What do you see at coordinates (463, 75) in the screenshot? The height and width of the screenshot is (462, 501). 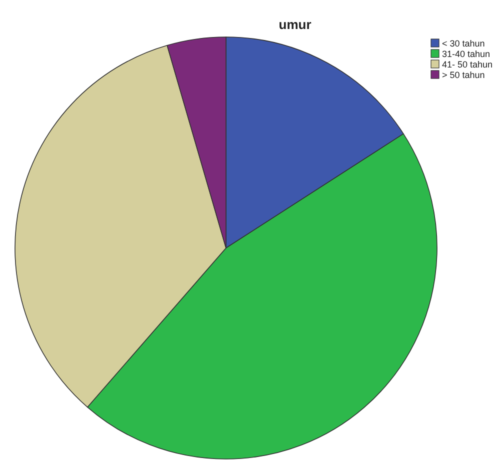 I see `legend-label: > 50 tahun` at bounding box center [463, 75].